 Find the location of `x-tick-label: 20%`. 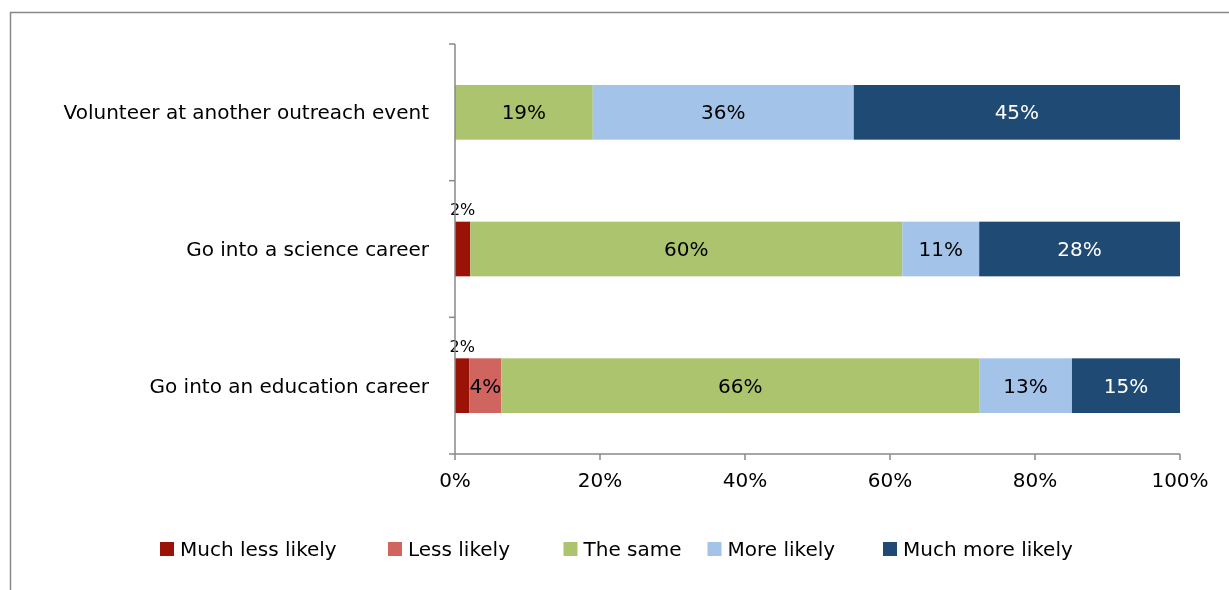

x-tick-label: 20% is located at coordinates (600, 480).